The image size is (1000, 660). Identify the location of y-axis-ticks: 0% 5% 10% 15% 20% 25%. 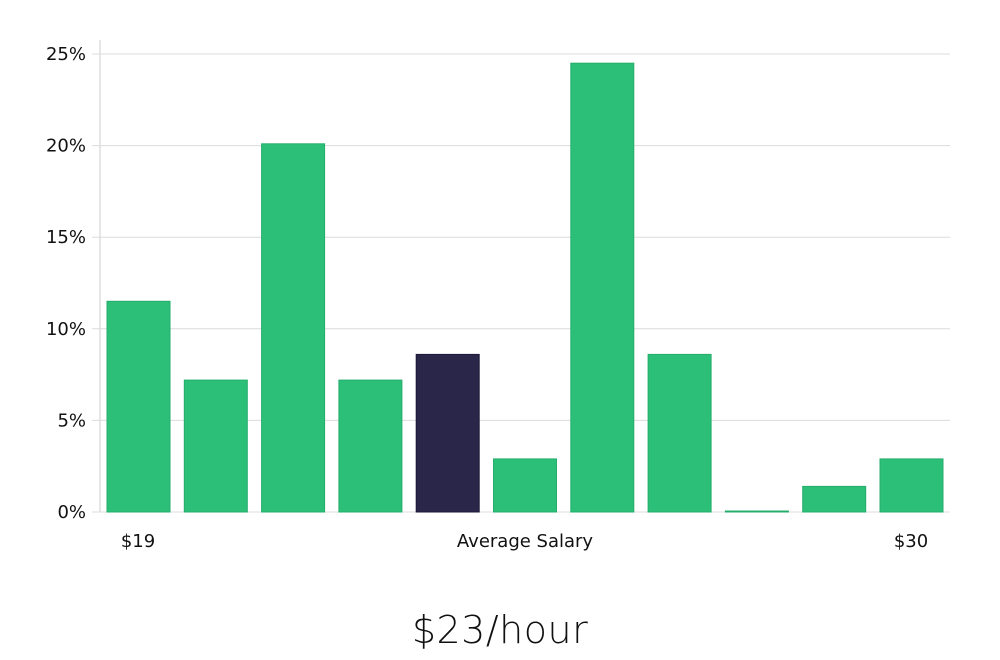
(66, 283).